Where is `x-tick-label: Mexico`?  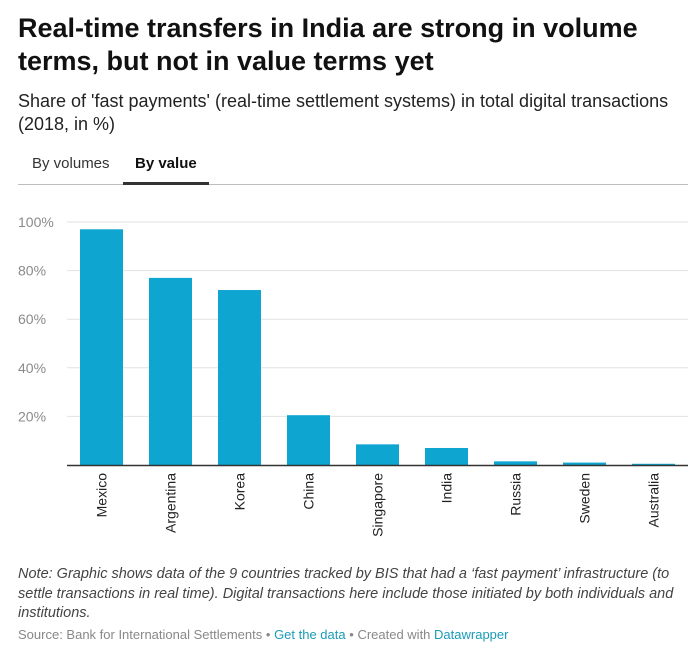
x-tick-label: Mexico is located at coordinates (102, 495).